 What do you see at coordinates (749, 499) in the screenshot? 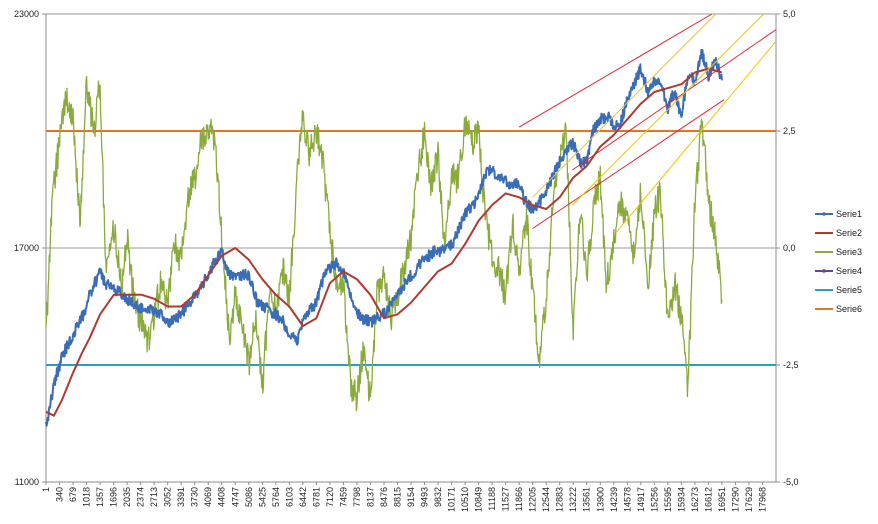
I see `x-tick-label: 17629` at bounding box center [749, 499].